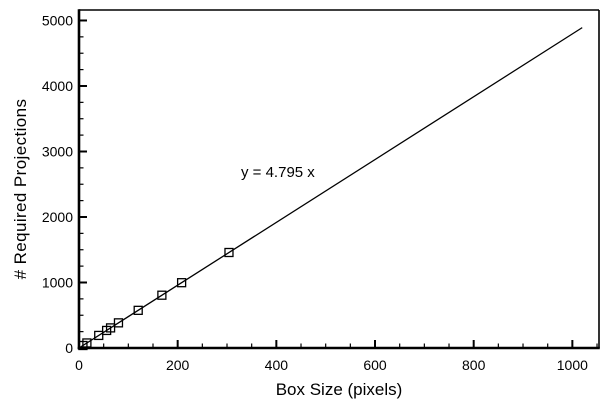 This screenshot has height=412, width=608. I want to click on y-tick-label: 3000, so click(57, 151).